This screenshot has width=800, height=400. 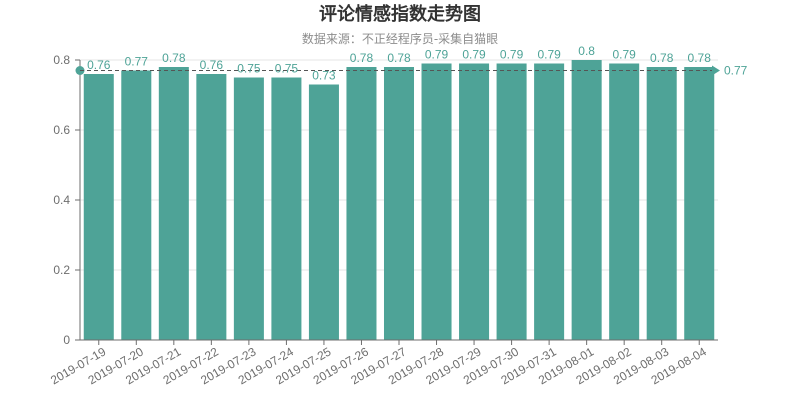 I want to click on chart-title: 评论情感指数走势图, so click(x=400, y=14).